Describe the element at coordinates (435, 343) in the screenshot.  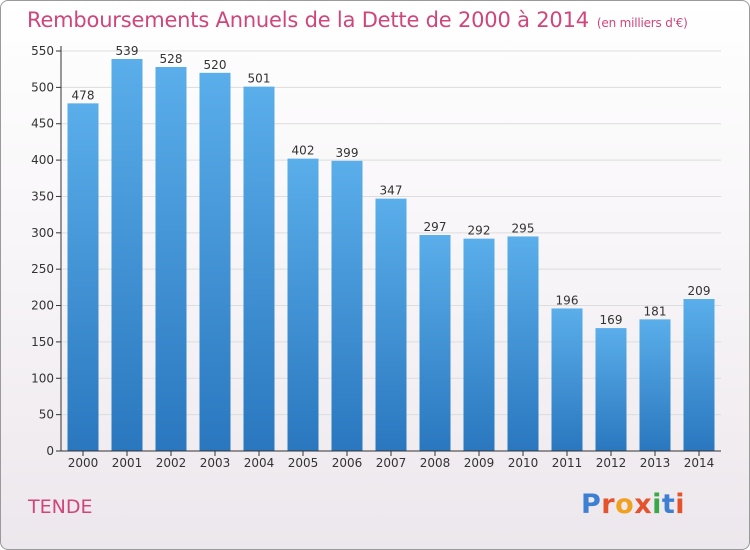
I see `bar-2008` at that location.